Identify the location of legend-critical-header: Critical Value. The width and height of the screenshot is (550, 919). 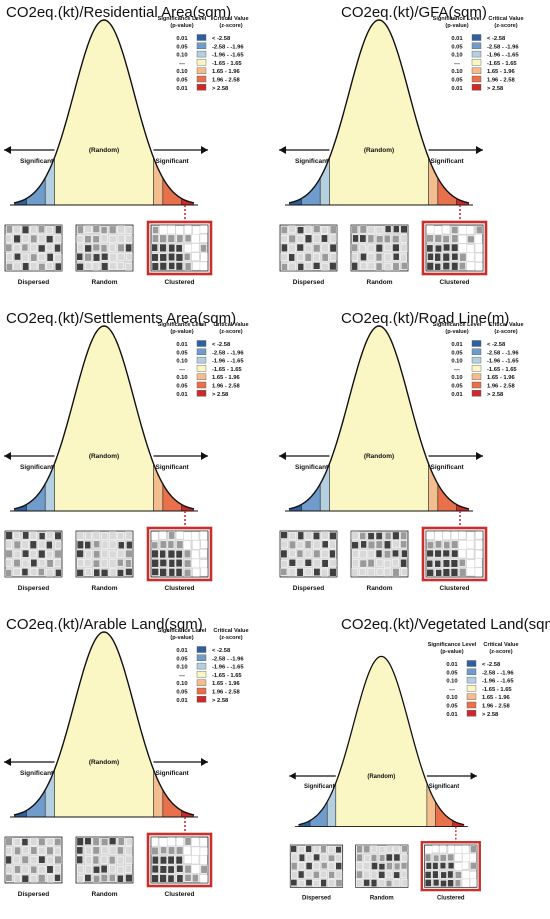
(500, 645).